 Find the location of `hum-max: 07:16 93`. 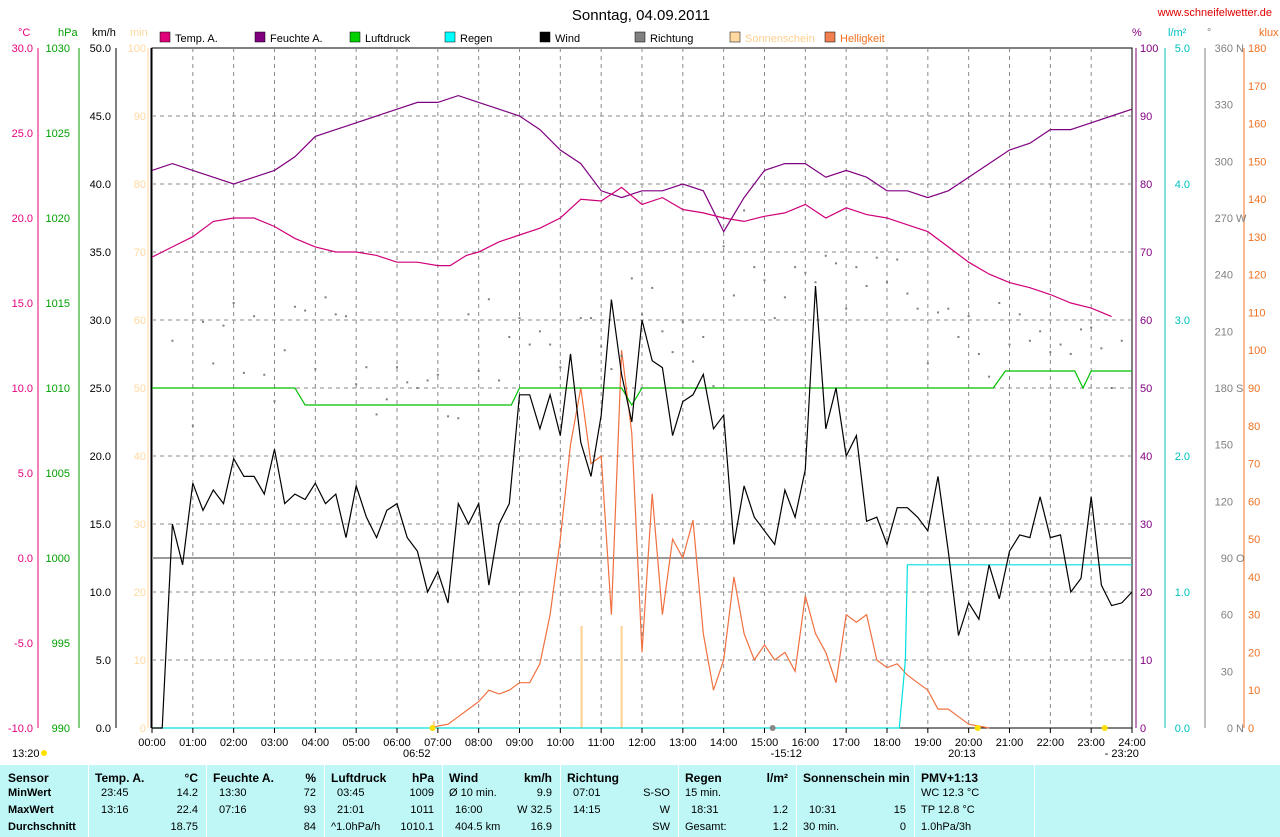

hum-max: 07:16 93 is located at coordinates (267, 810).